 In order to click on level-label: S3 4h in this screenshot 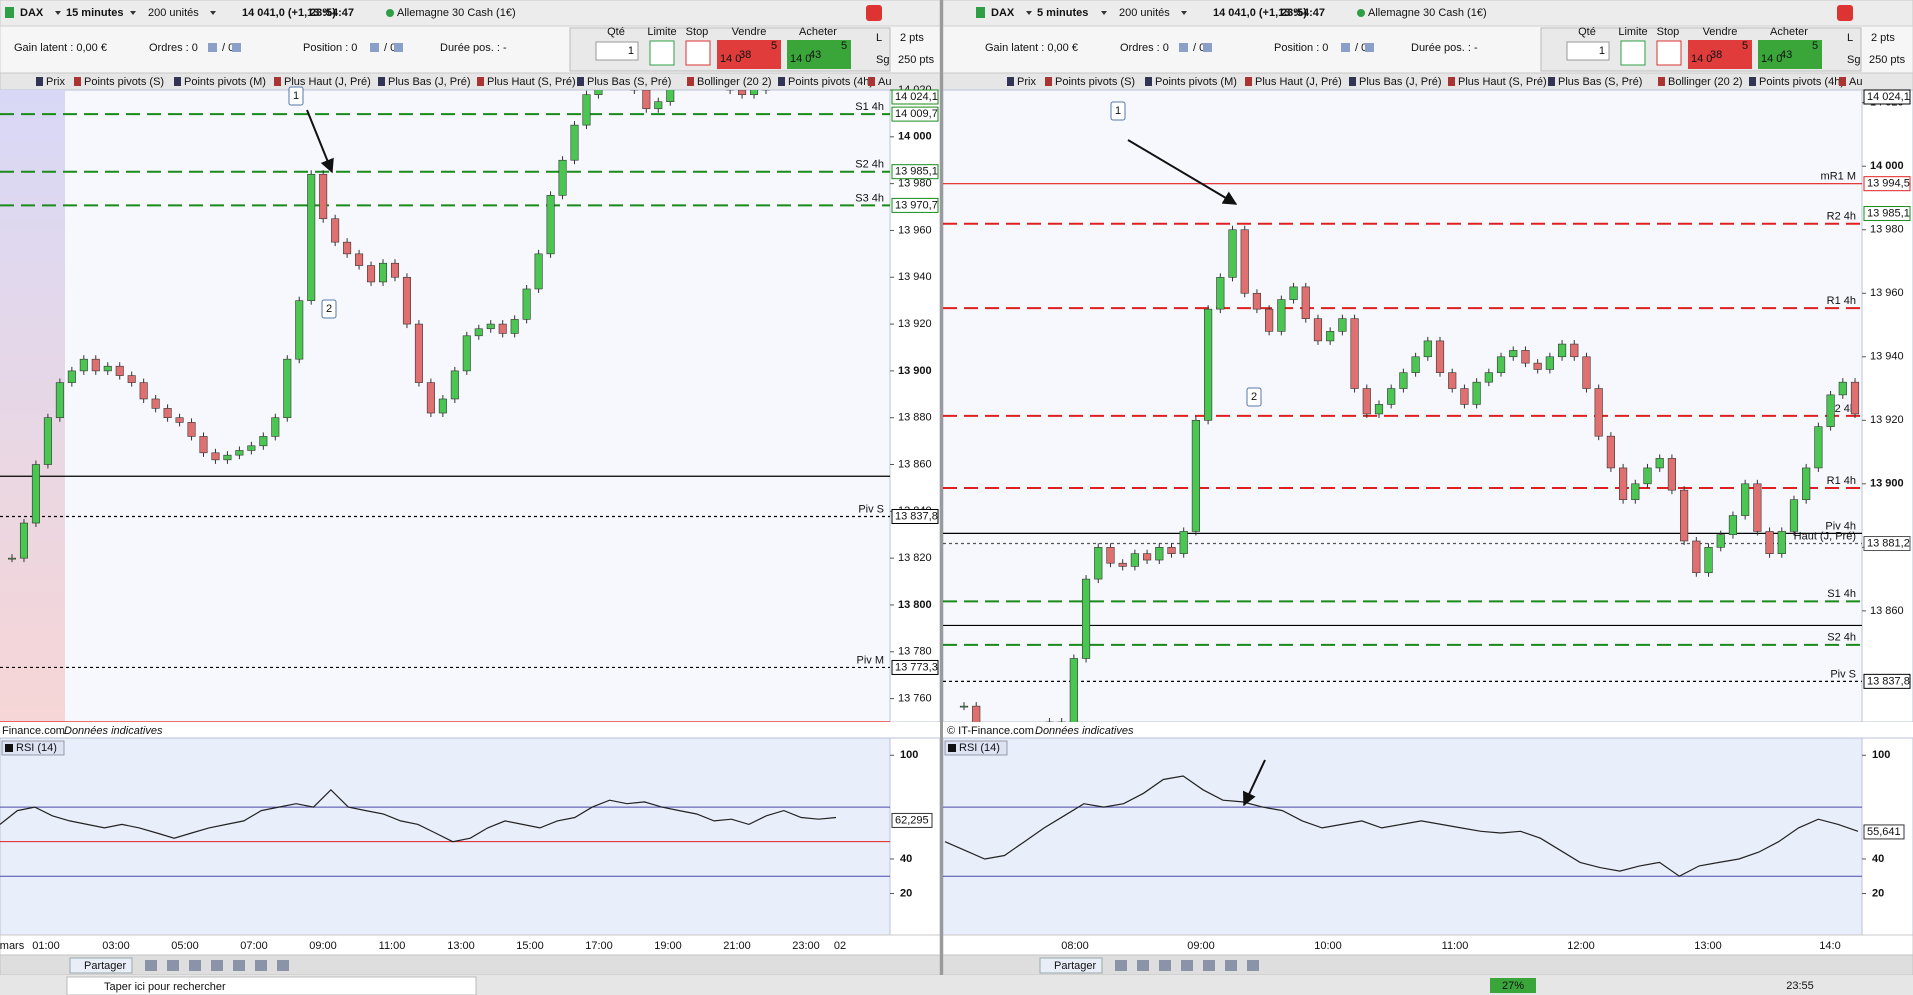, I will do `click(869, 198)`.